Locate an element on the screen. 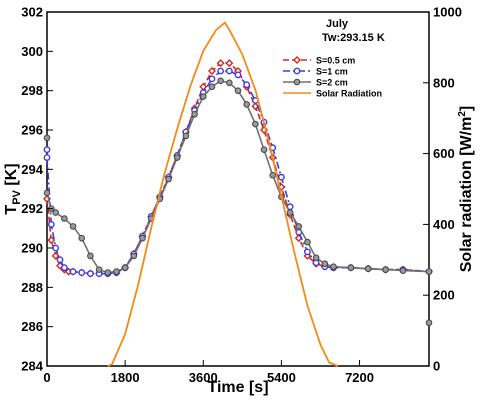 This screenshot has height=403, width=480. y-left-unit: [K] is located at coordinates (11, 176).